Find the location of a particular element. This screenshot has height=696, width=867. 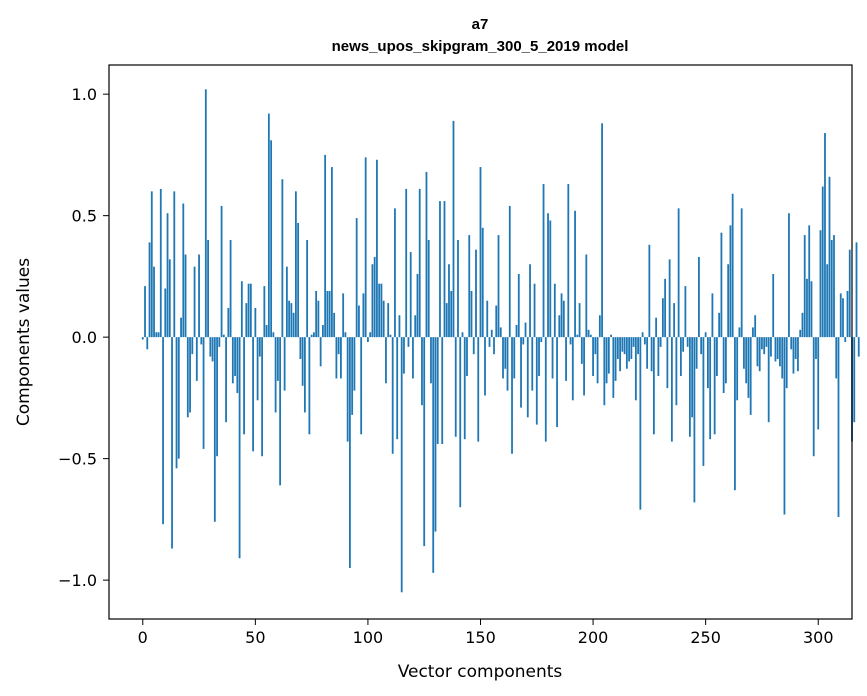

chart-subtitle: news_upos_skipgram_300_5_2019 model is located at coordinates (480, 46).